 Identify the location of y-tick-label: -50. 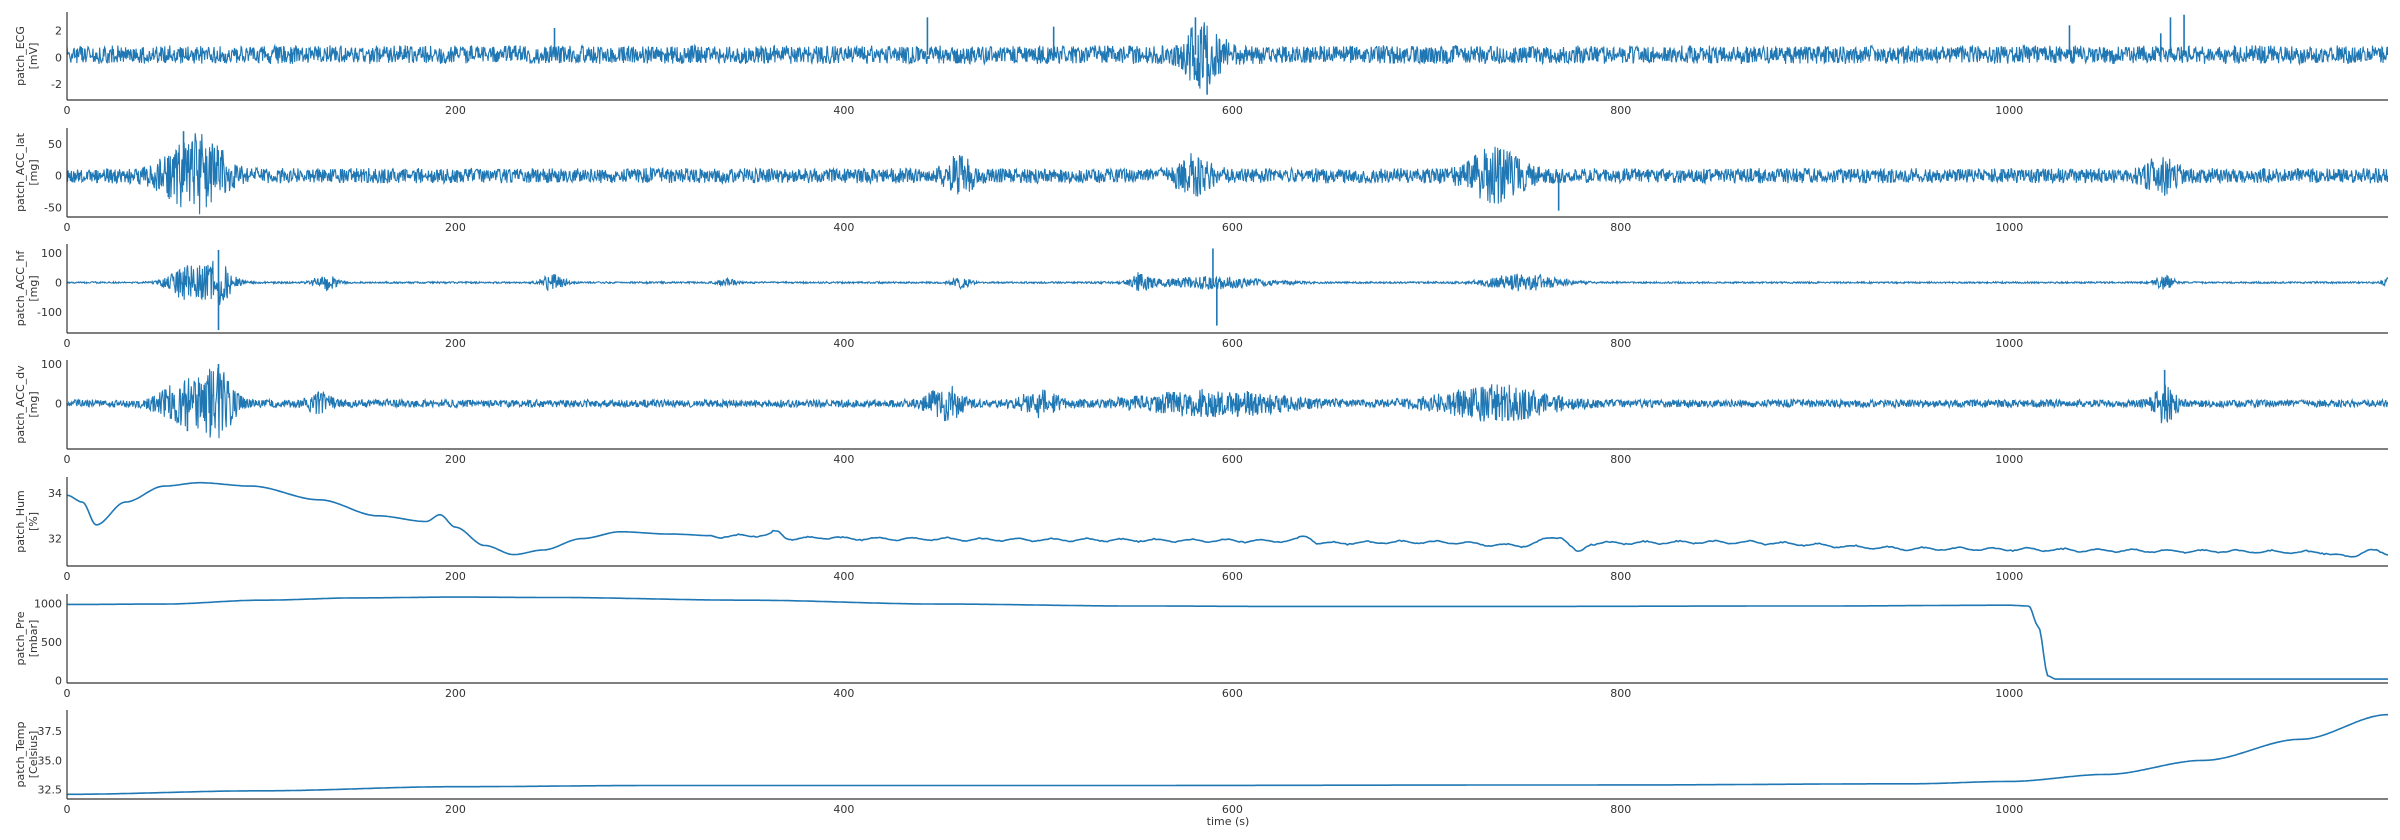
(53, 207).